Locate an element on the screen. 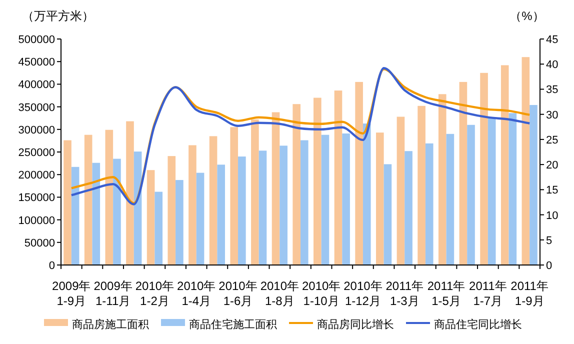 Image resolution: width=574 pixels, height=344 pixels. y-tick-label: 300000 is located at coordinates (36, 130).